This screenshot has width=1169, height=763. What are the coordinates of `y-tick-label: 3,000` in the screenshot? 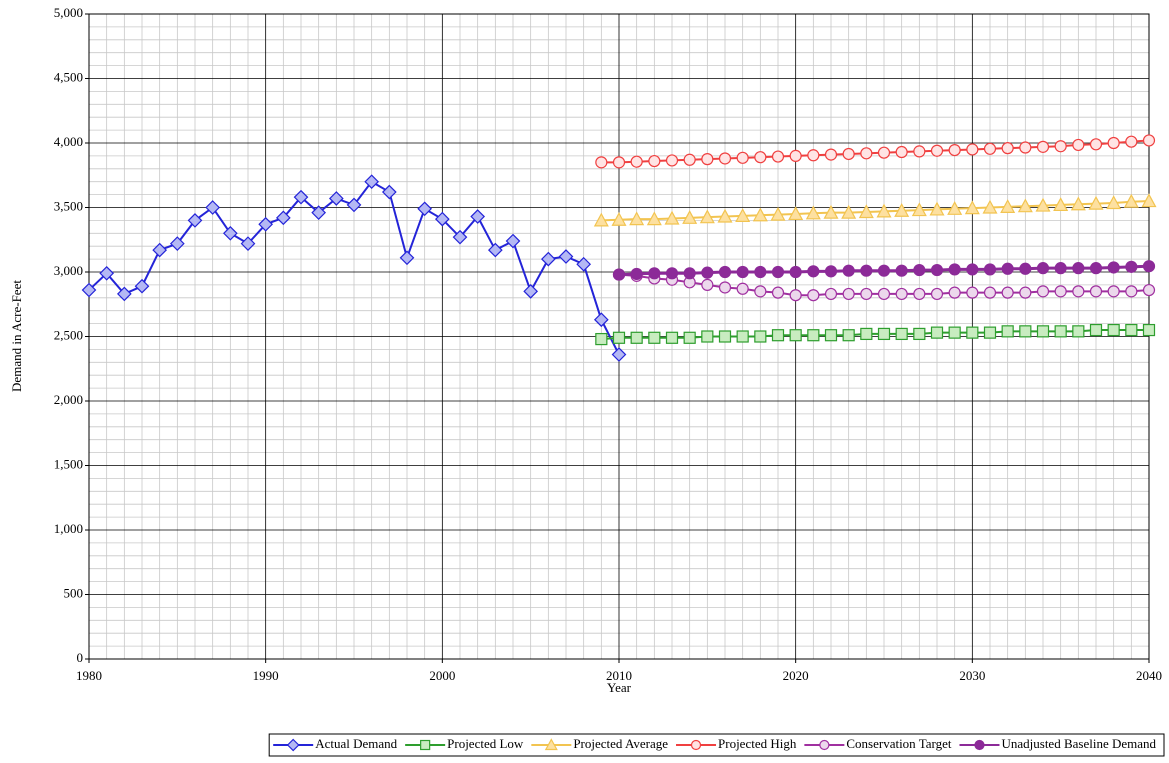 It's located at (68, 270).